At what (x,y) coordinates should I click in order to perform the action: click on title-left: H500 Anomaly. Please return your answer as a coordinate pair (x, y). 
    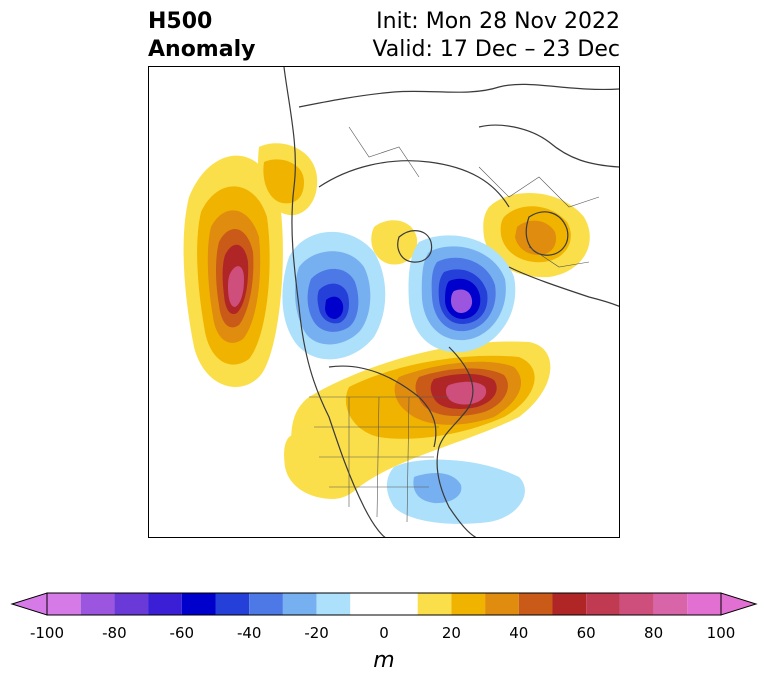
    Looking at the image, I should click on (201, 36).